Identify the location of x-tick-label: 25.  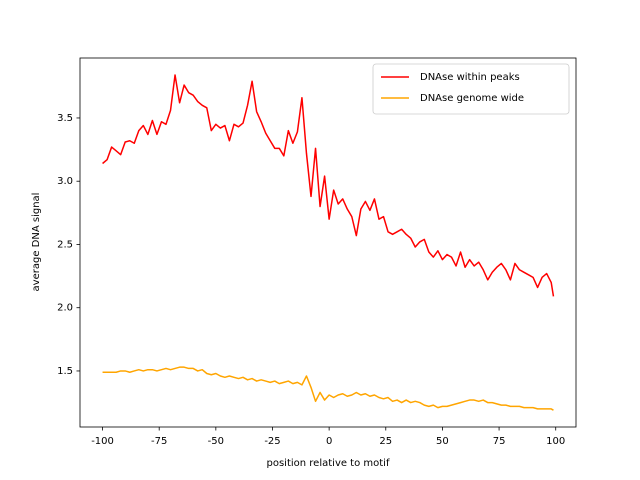
(385, 441).